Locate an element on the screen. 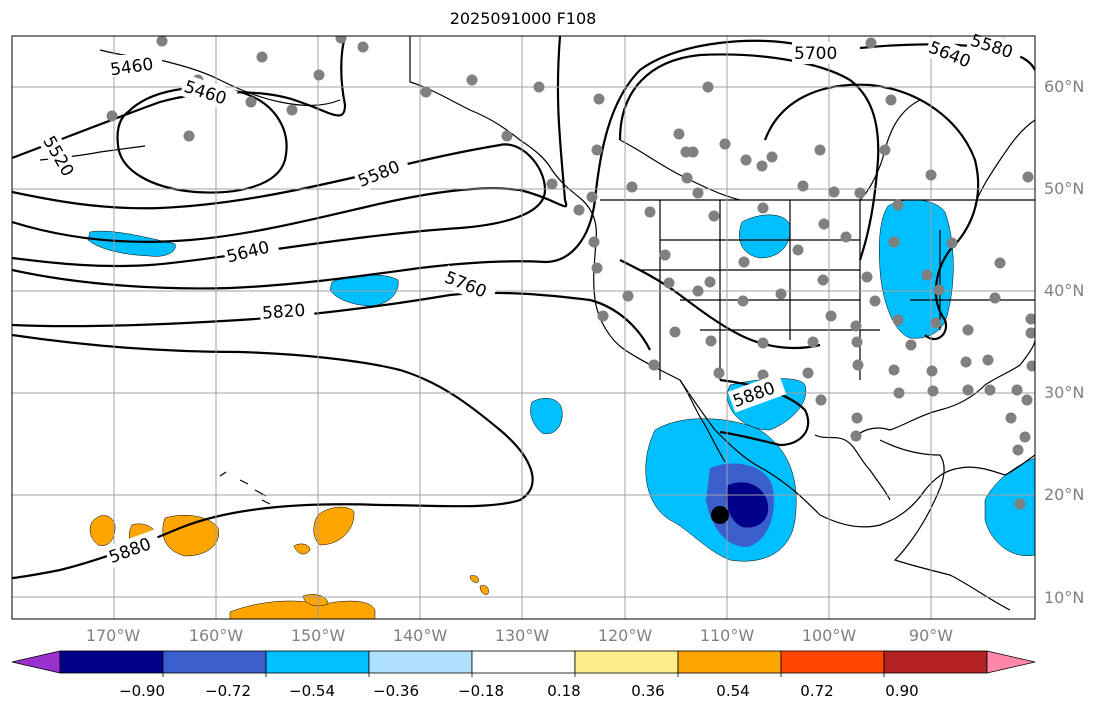  lon-label: 110°W is located at coordinates (727, 635).